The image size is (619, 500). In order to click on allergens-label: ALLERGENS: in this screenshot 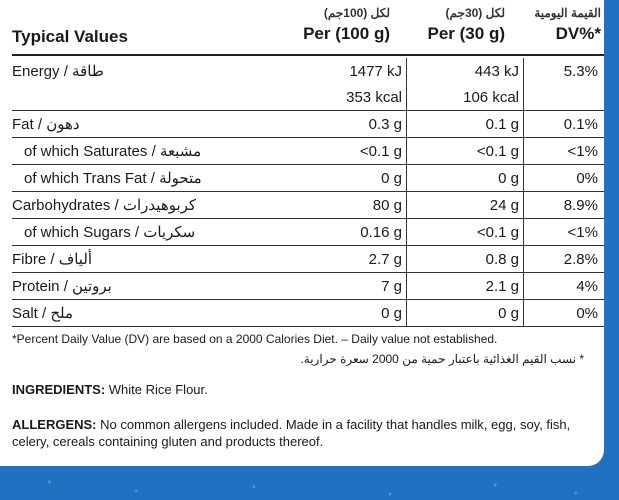, I will do `click(54, 424)`.